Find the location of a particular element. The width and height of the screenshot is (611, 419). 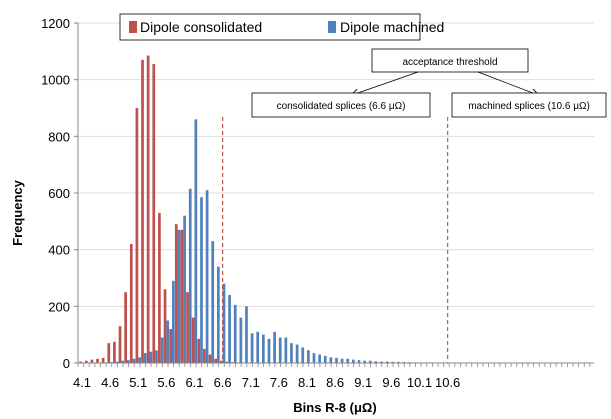

x-tick-label: 6.1 is located at coordinates (194, 382).